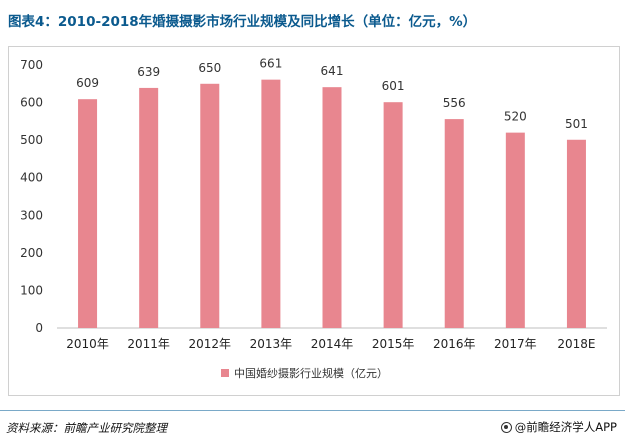 This screenshot has height=446, width=625. What do you see at coordinates (271, 203) in the screenshot?
I see `bar-2013年` at bounding box center [271, 203].